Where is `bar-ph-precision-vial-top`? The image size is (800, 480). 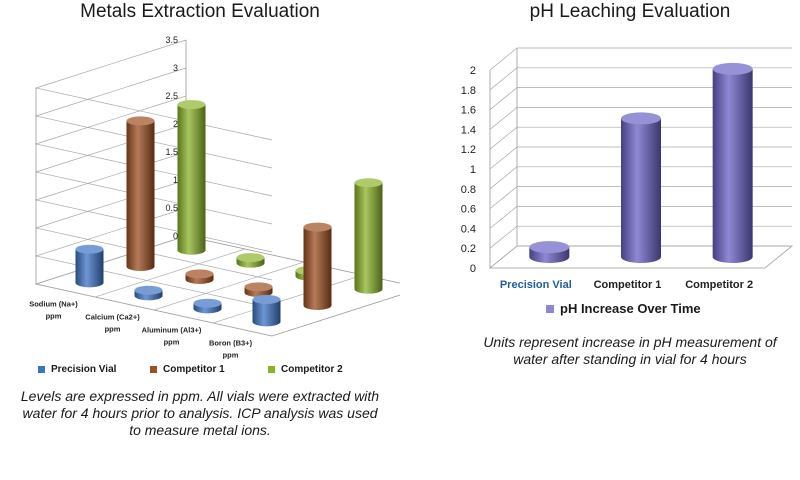 bar-ph-precision-vial-top is located at coordinates (549, 247).